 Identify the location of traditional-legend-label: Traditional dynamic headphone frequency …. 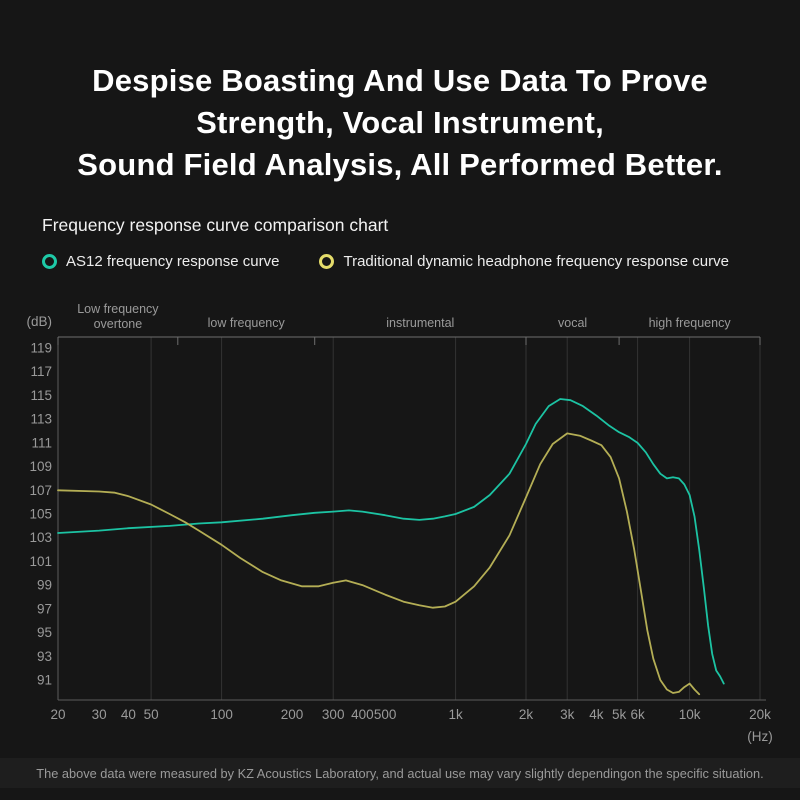
(536, 261).